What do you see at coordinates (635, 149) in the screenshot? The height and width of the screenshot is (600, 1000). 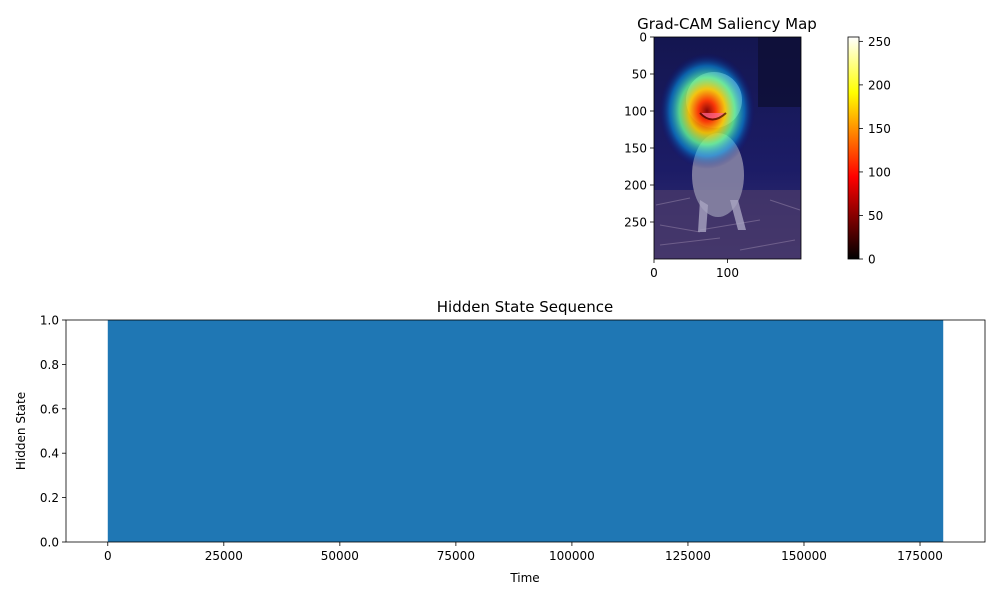 I see `saliency-y-tick-label: 150` at bounding box center [635, 149].